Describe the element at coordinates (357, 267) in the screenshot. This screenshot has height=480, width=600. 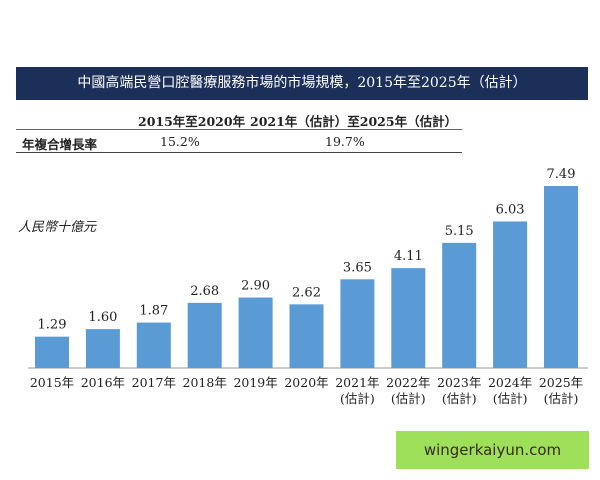
I see `data-label: 3.65` at that location.